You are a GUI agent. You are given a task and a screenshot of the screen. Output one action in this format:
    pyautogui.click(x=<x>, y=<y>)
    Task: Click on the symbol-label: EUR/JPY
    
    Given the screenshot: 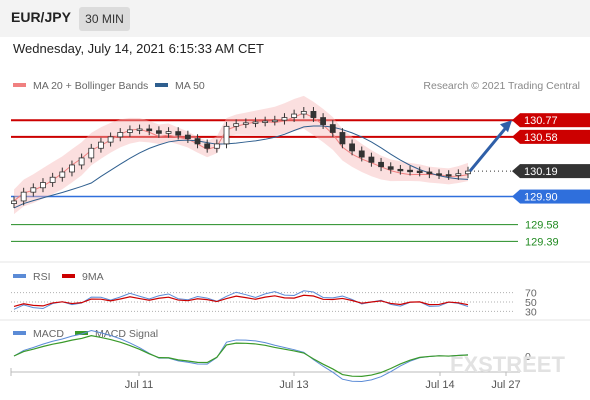 What is the action you would take?
    pyautogui.click(x=41, y=17)
    